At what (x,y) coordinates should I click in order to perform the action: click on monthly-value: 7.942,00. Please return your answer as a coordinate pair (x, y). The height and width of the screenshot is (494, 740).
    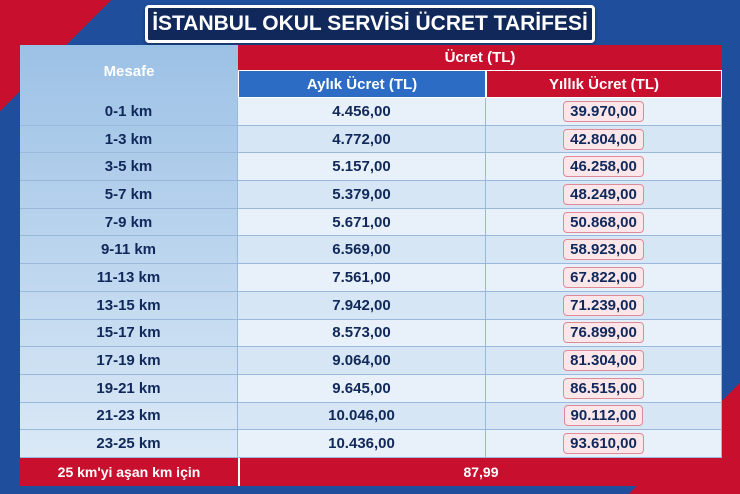
    Looking at the image, I should click on (361, 305).